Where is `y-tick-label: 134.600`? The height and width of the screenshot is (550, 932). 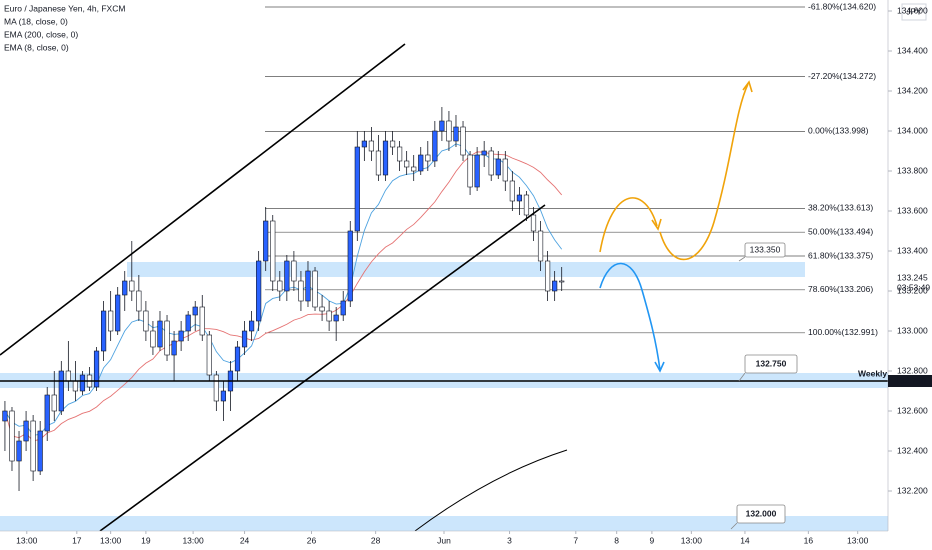 y-tick-label: 134.600 is located at coordinates (912, 10).